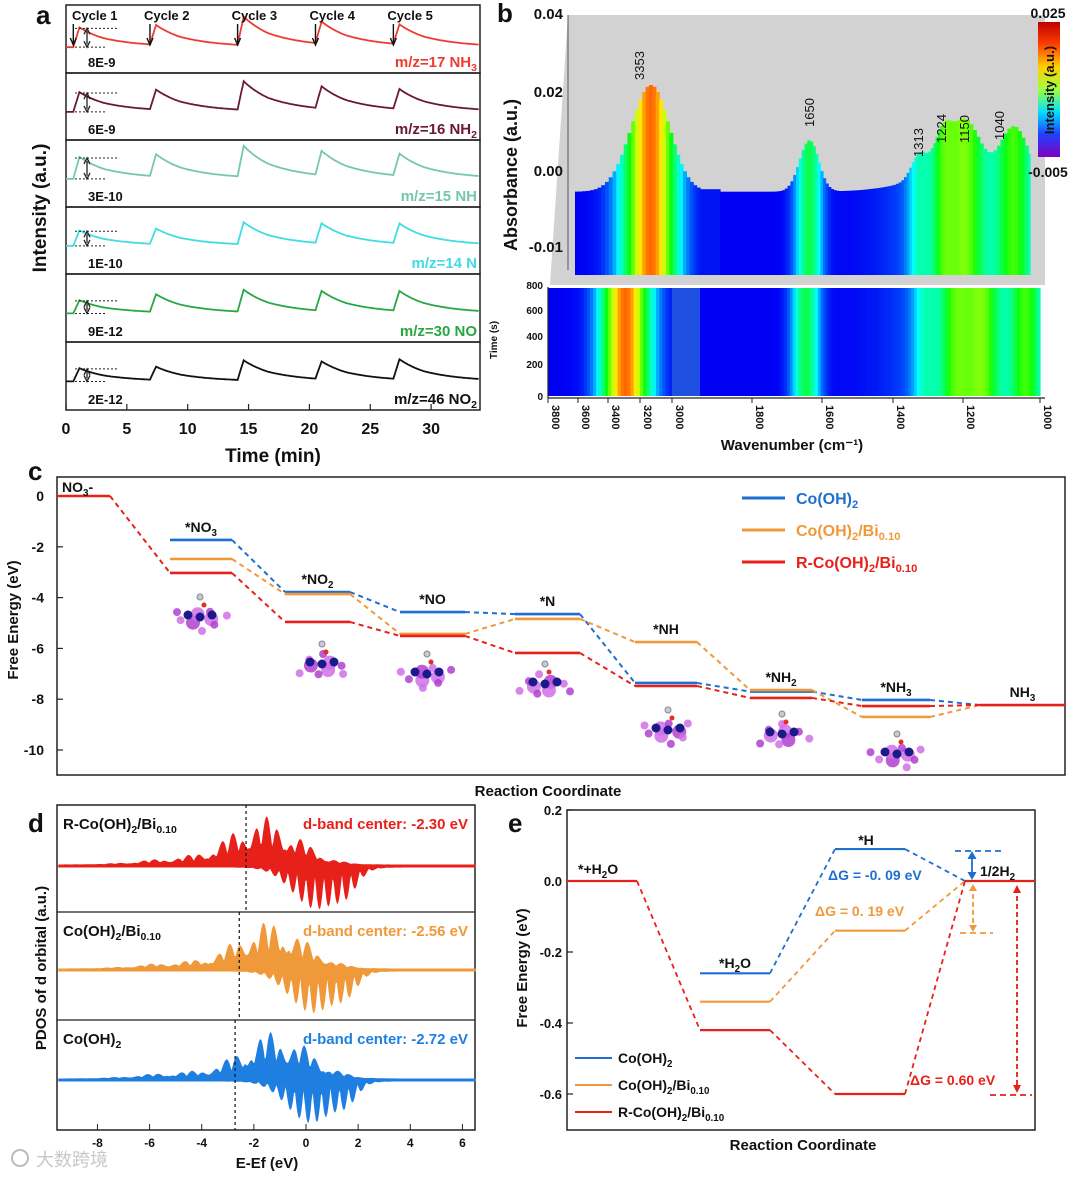  What do you see at coordinates (273, 456) in the screenshot?
I see `x-axis-label: Time (min)` at bounding box center [273, 456].